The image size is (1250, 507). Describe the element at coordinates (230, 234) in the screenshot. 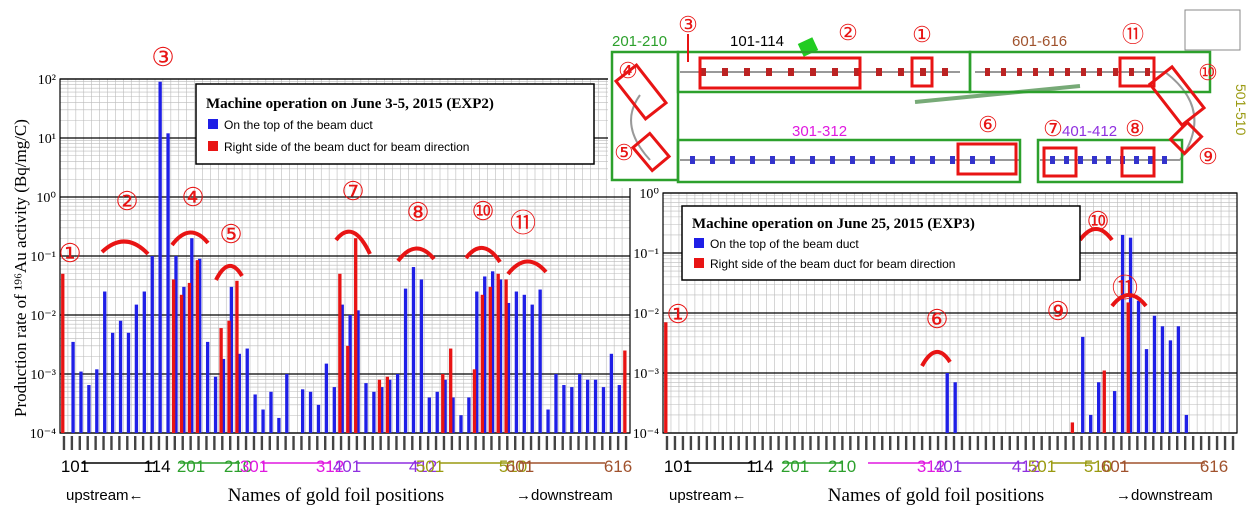

I see `annotation-marker: ⑤` at that location.